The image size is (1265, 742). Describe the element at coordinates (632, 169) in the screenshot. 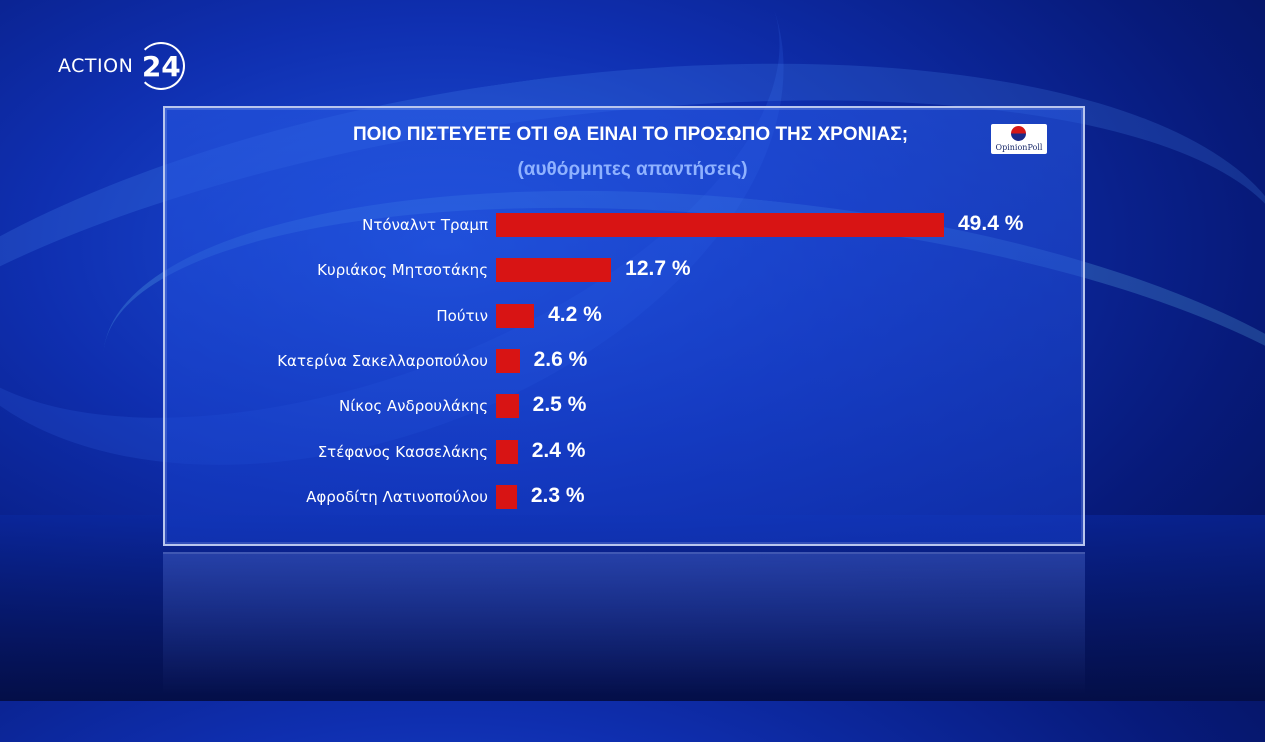

I see `chart-subtitle: (αυθόρμητες απαντήσεις)` at that location.